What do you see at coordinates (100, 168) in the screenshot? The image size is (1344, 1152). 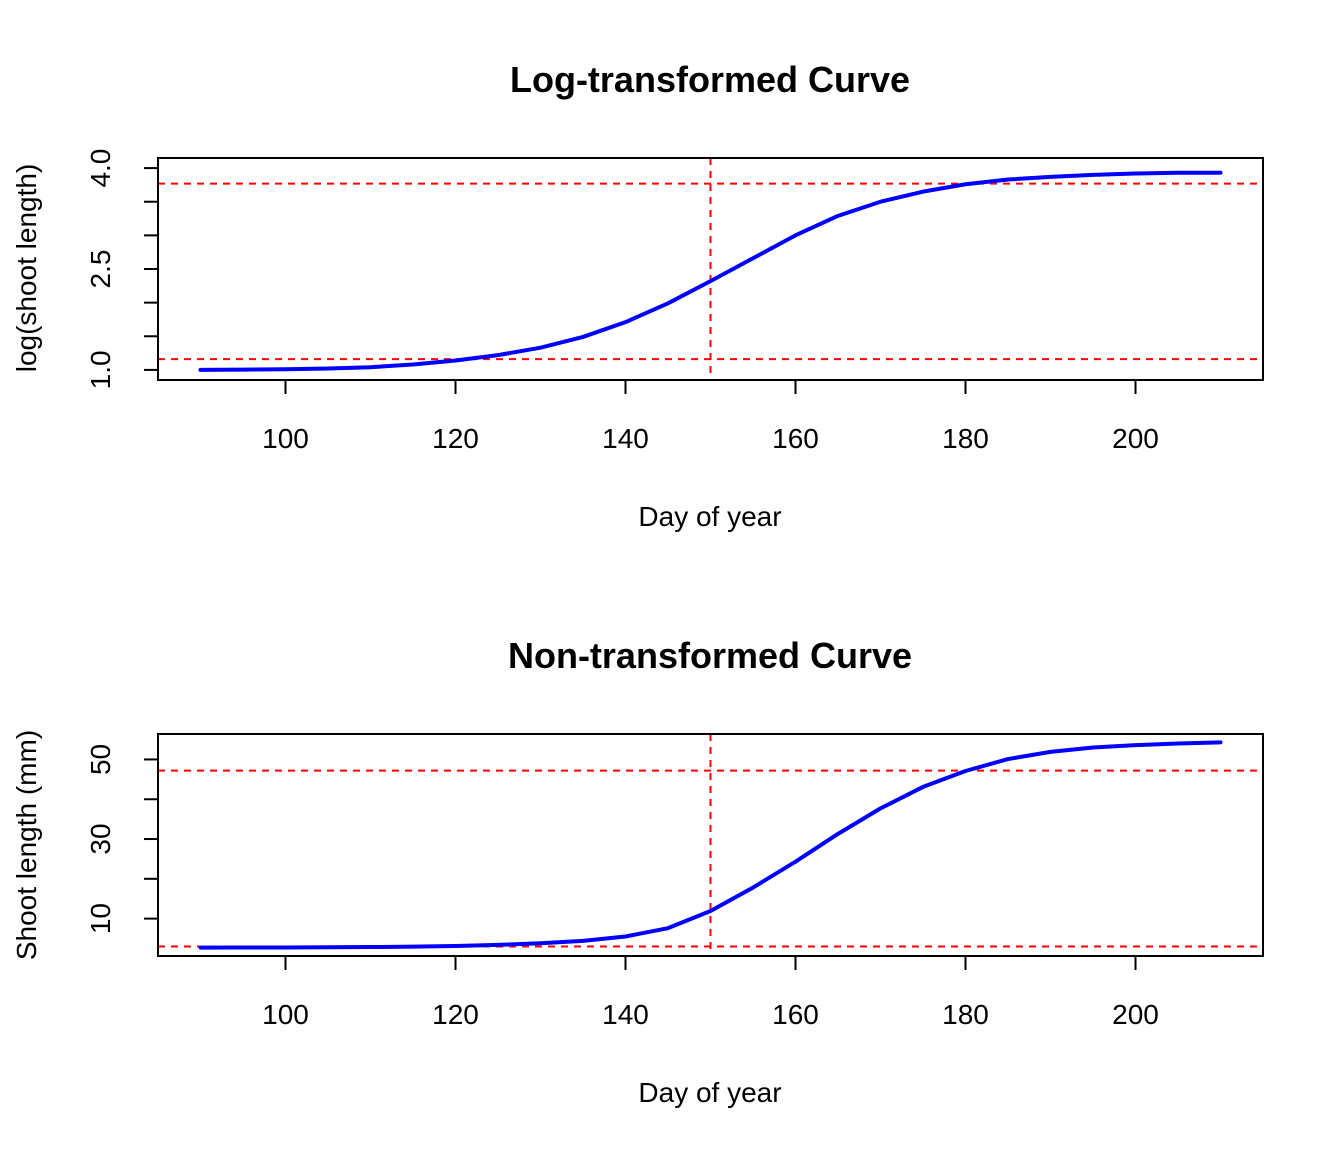 I see `y-tick-label: 4.0` at bounding box center [100, 168].